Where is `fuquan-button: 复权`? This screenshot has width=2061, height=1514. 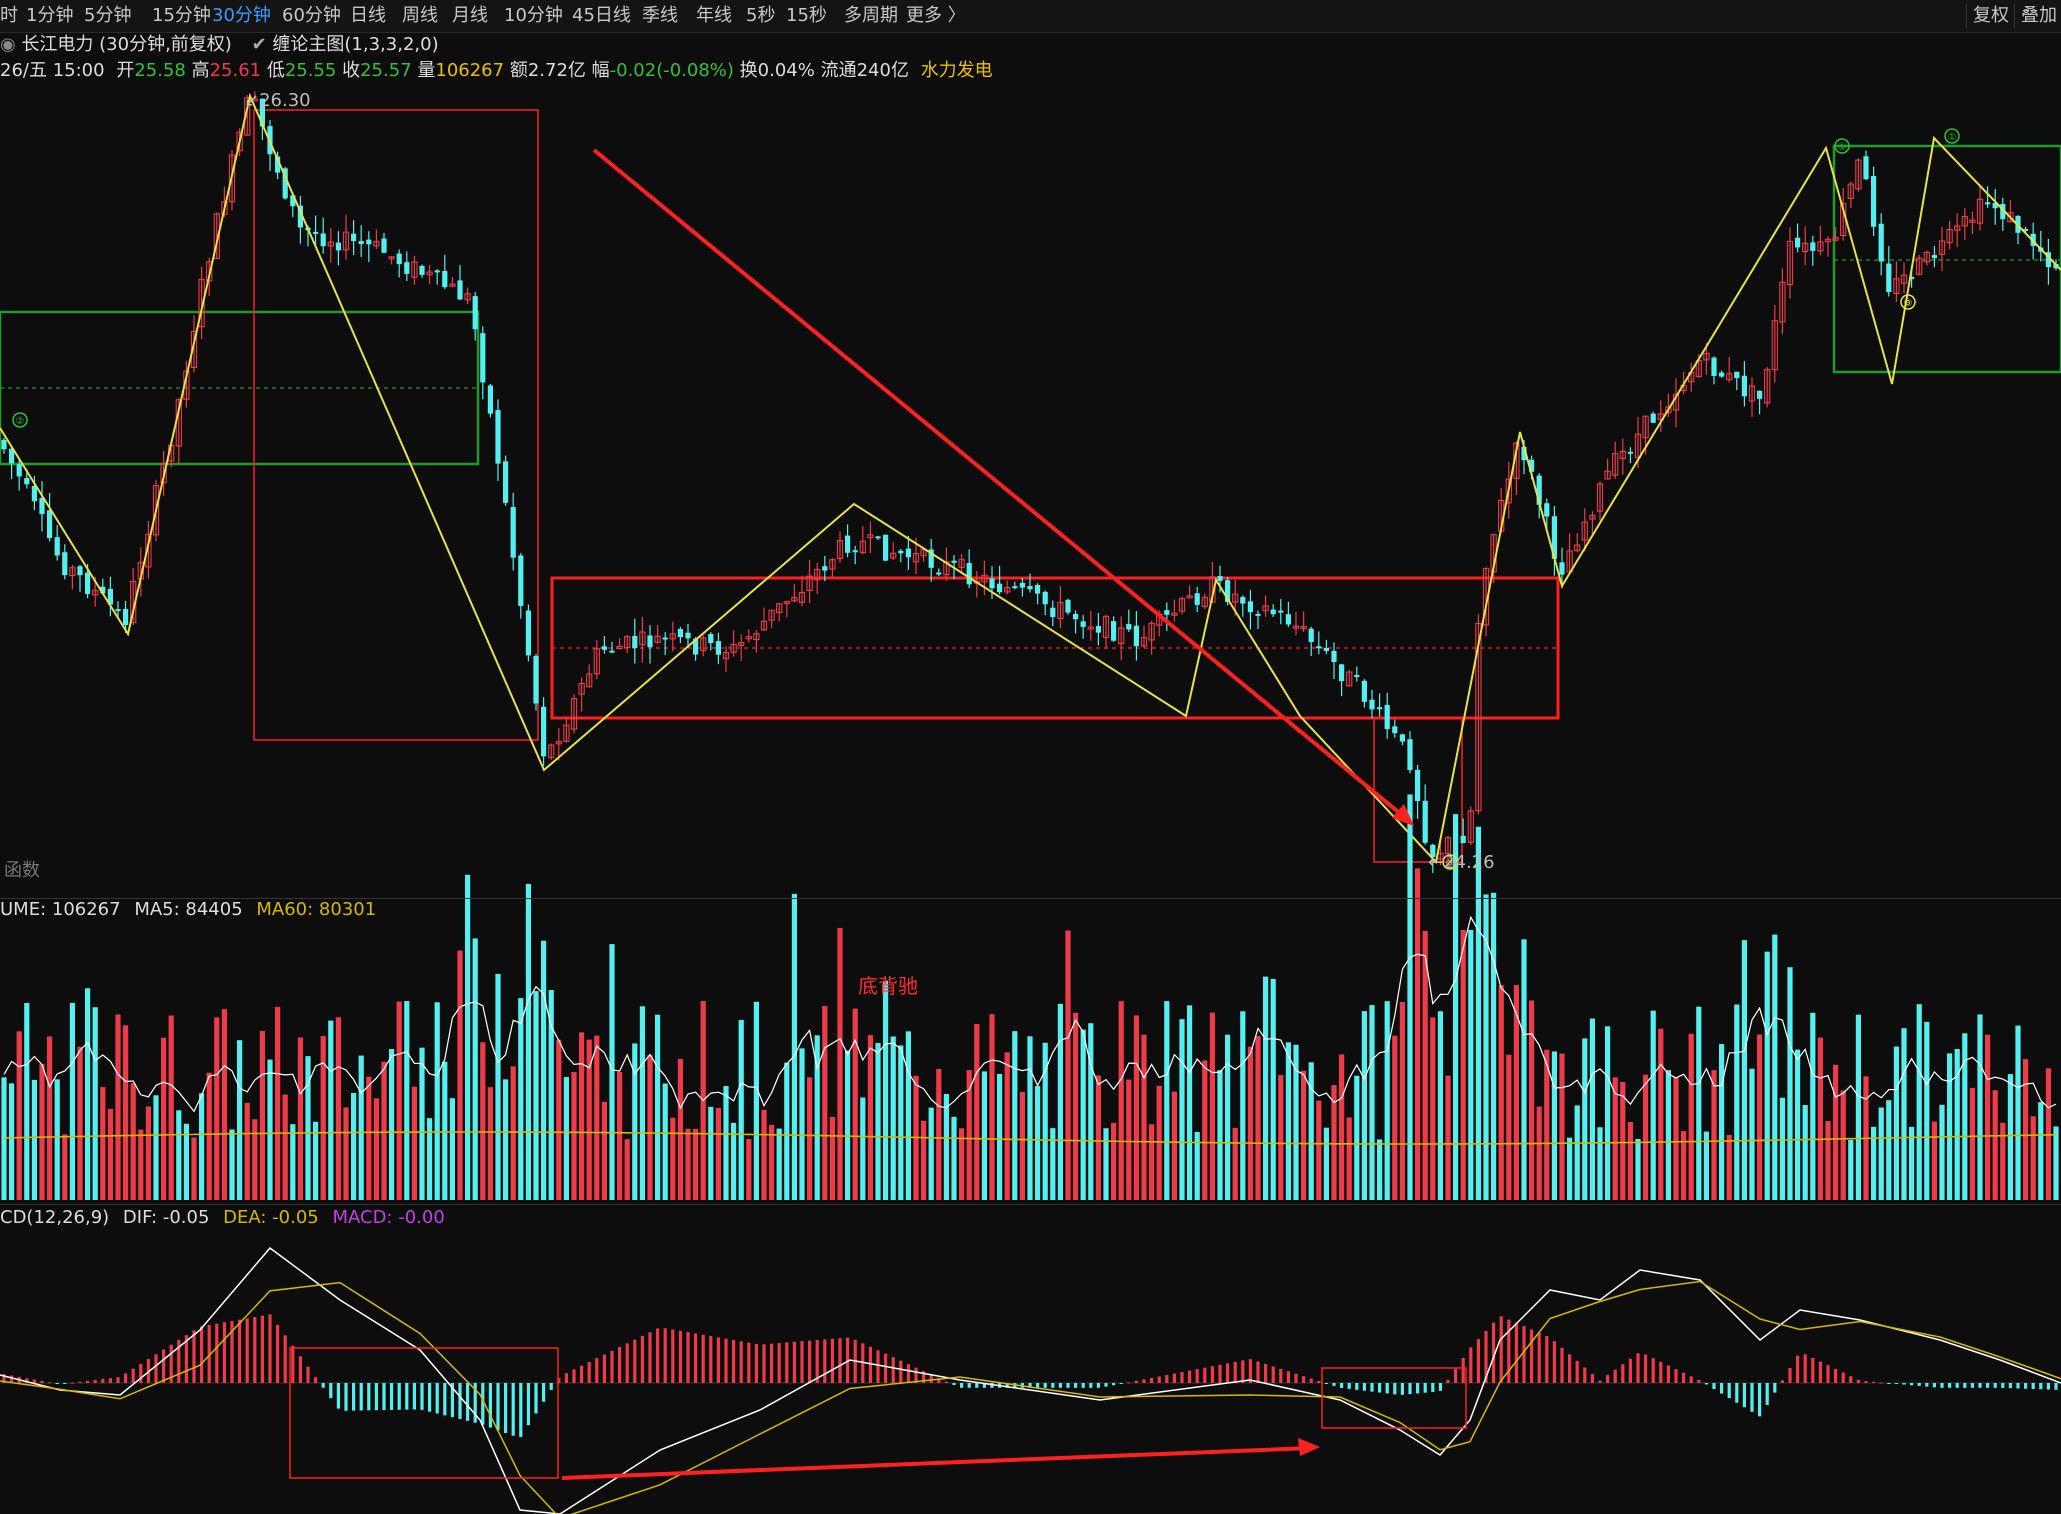
fuquan-button: 复权 is located at coordinates (1990, 16).